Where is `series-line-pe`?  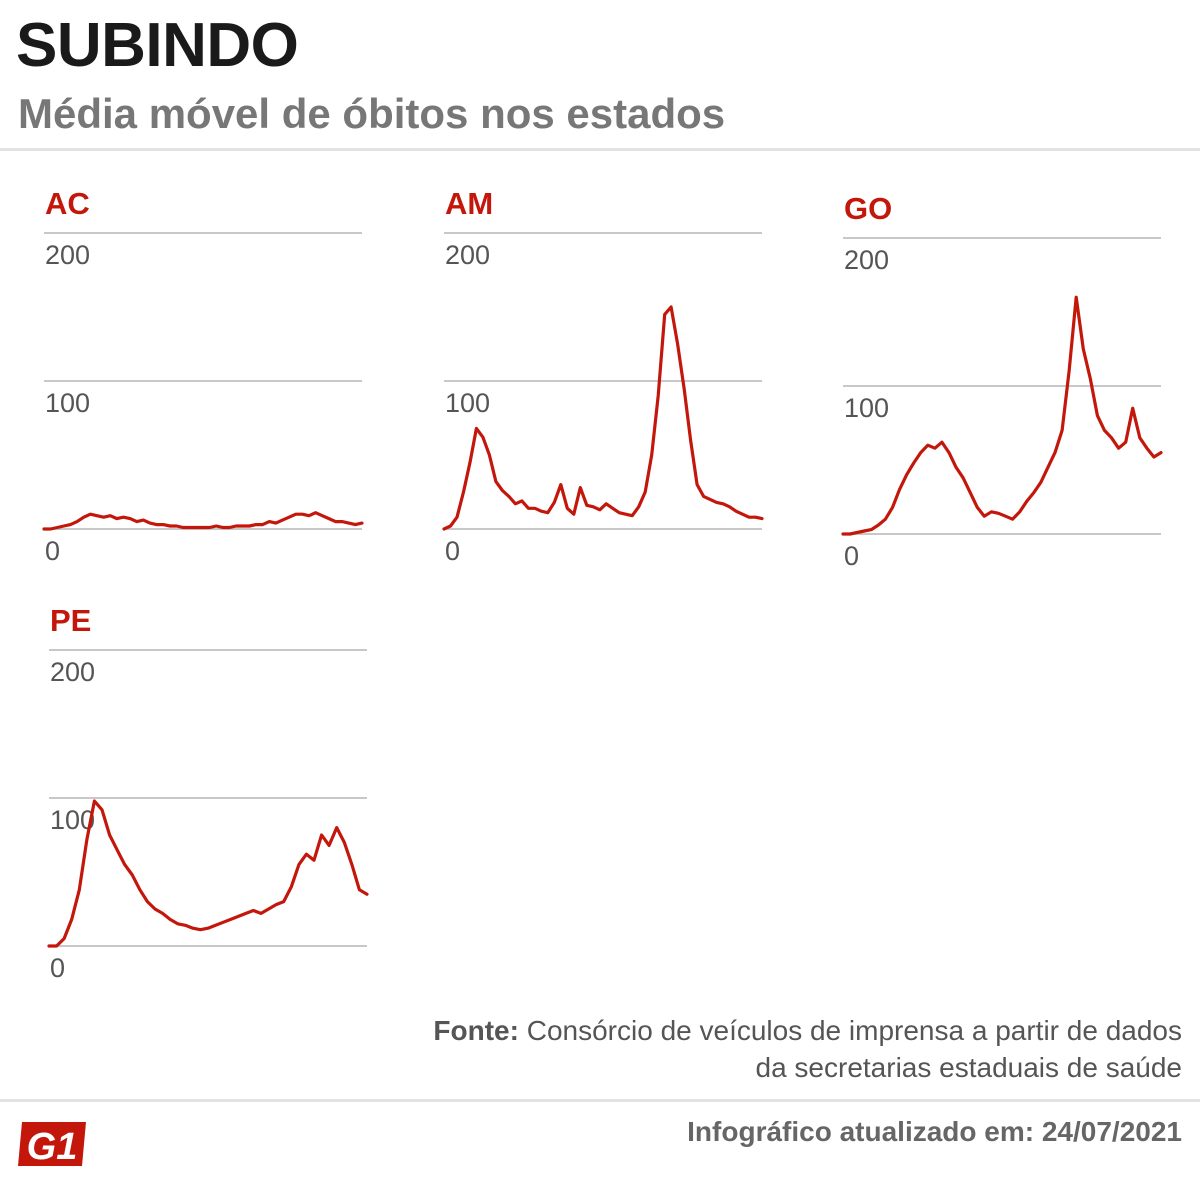
series-line-pe is located at coordinates (208, 873).